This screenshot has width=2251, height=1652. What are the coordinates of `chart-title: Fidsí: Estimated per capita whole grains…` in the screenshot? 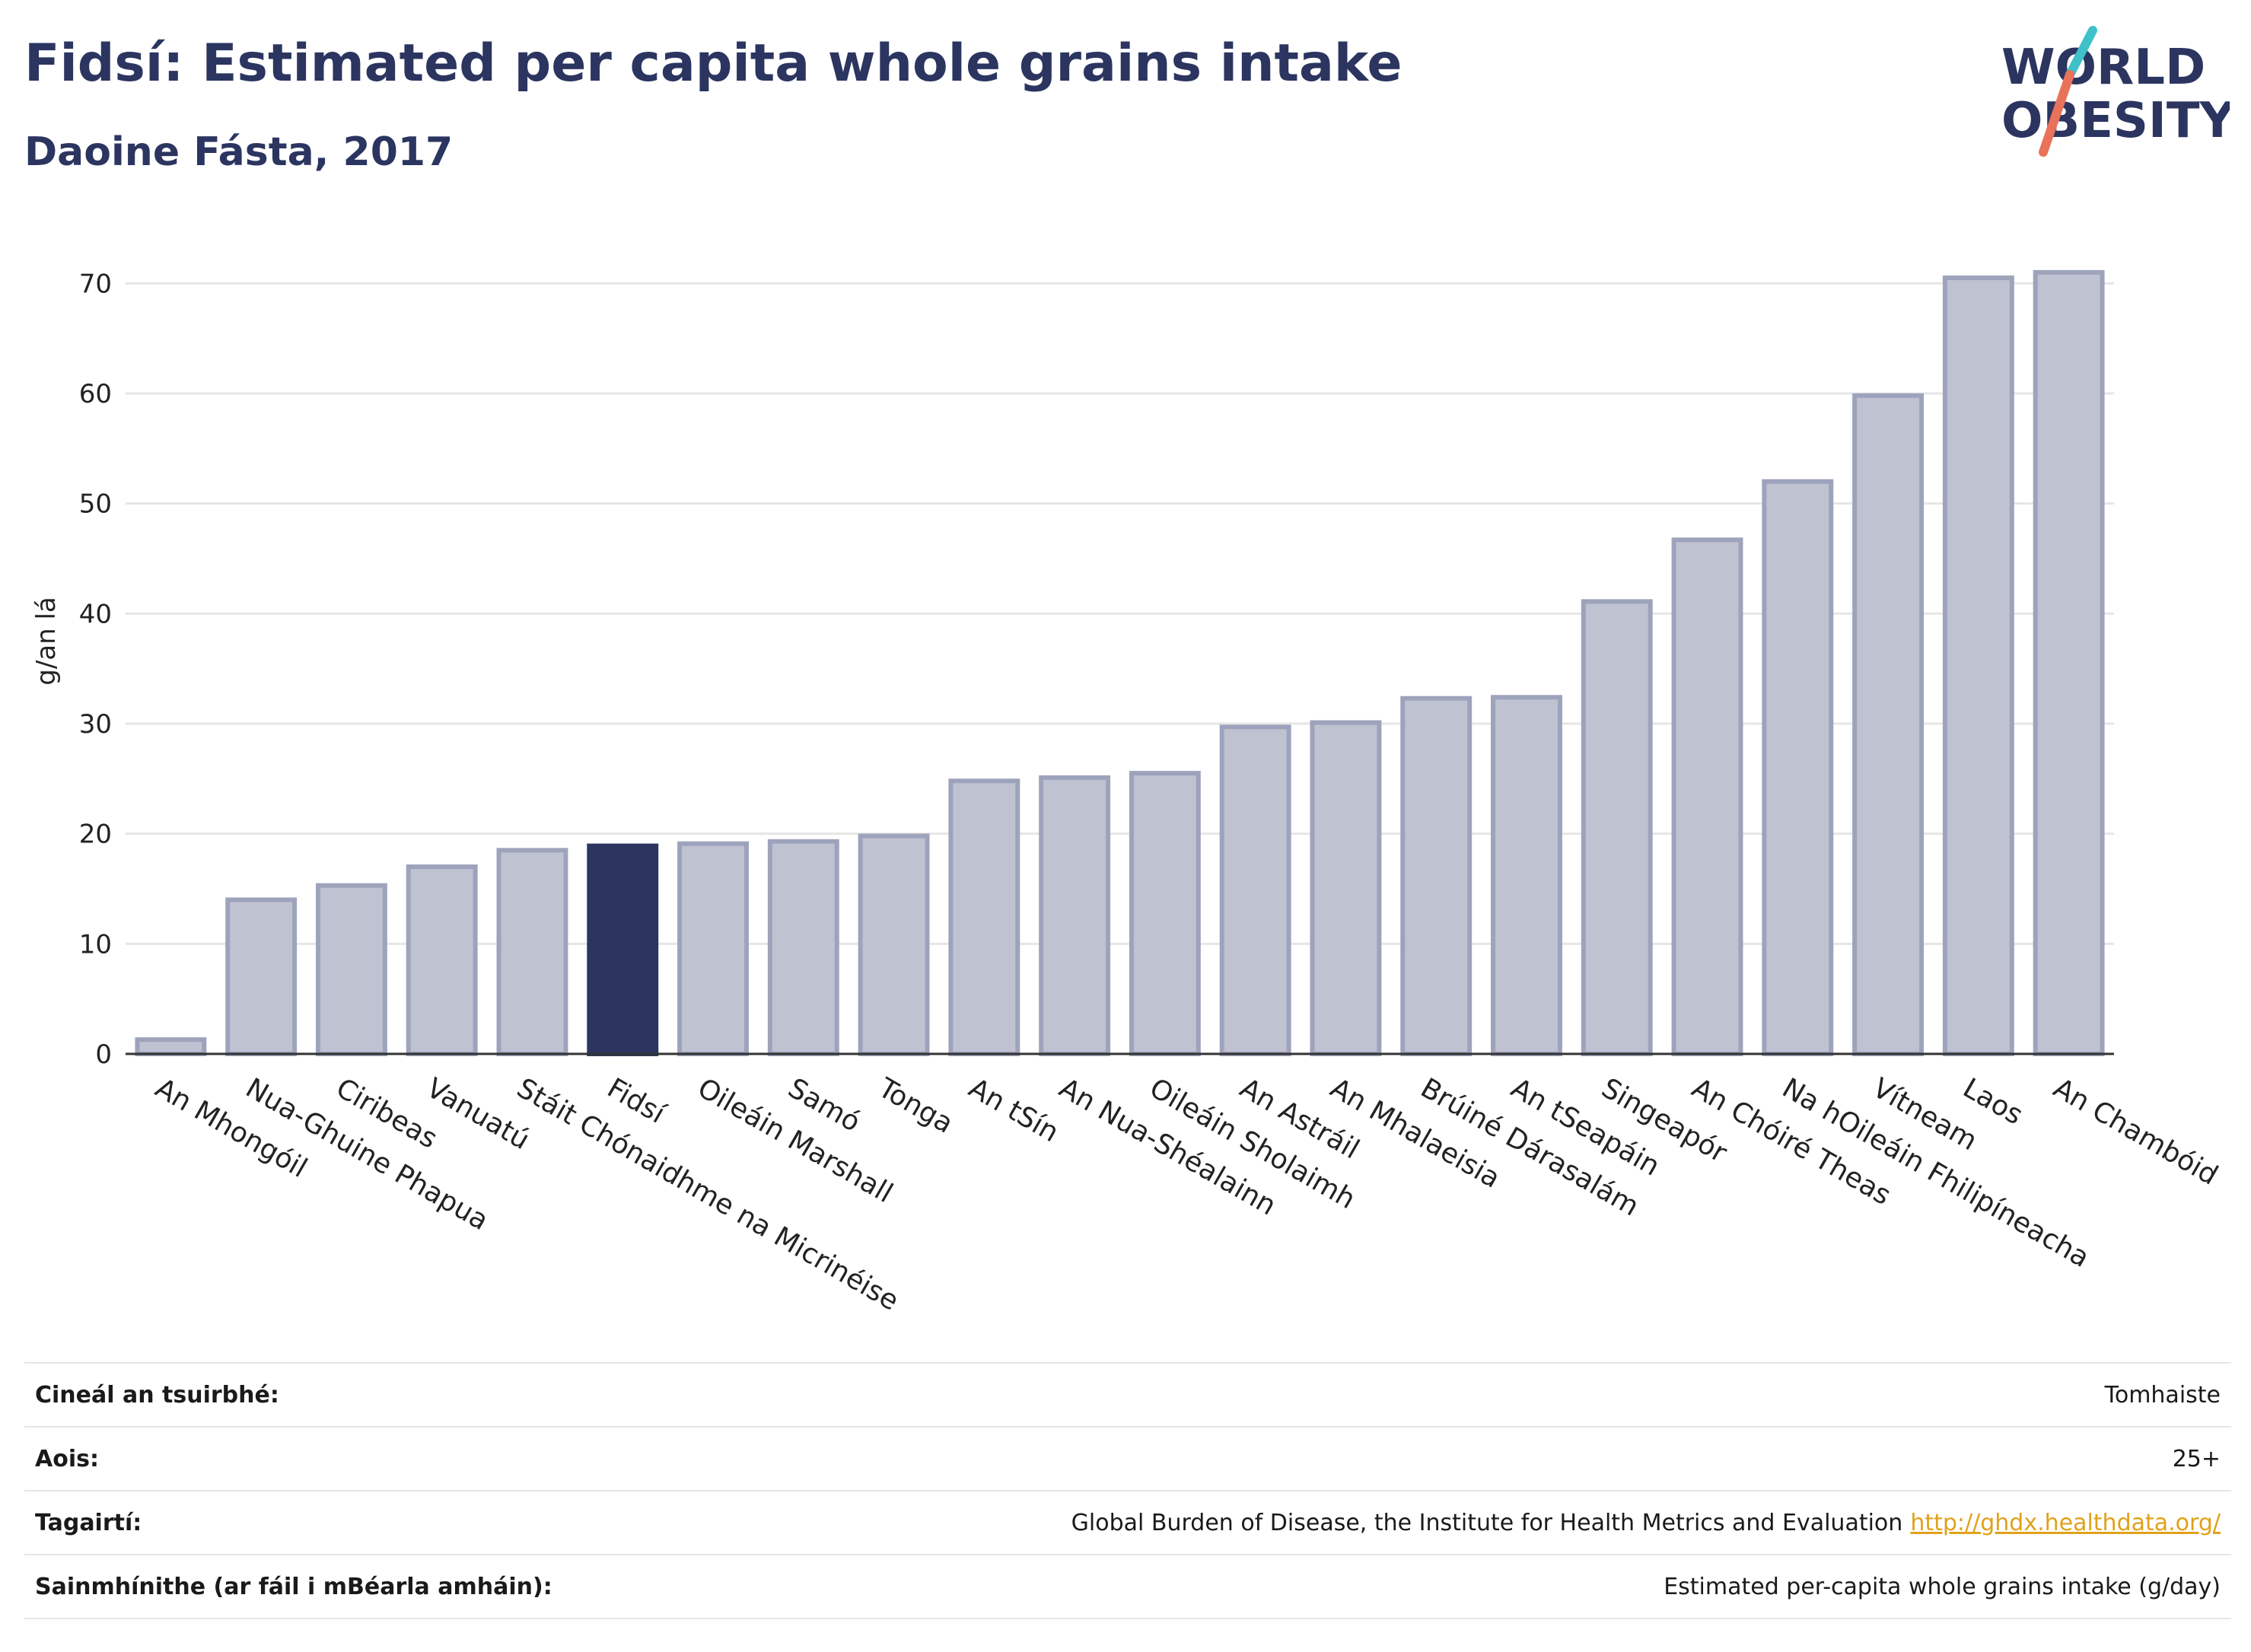 It's located at (713, 63).